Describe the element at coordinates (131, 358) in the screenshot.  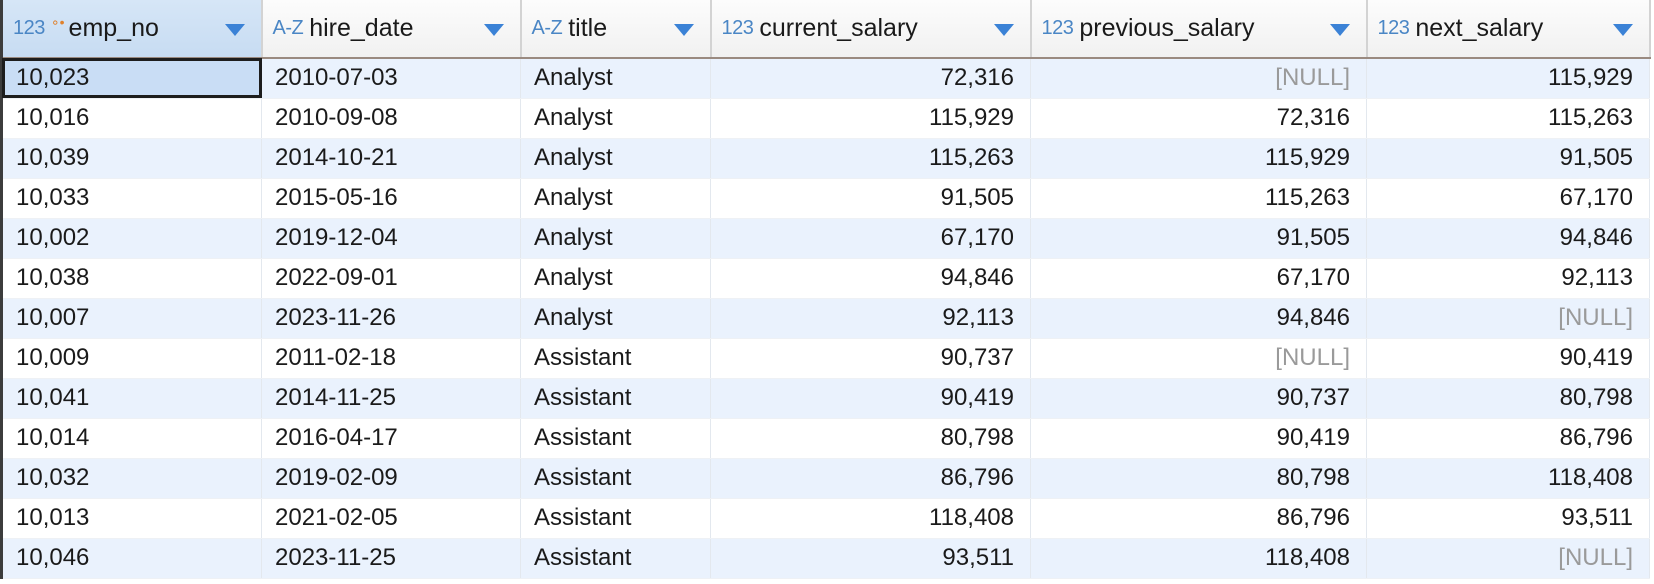
I see `cell-emp-no: 10,009` at that location.